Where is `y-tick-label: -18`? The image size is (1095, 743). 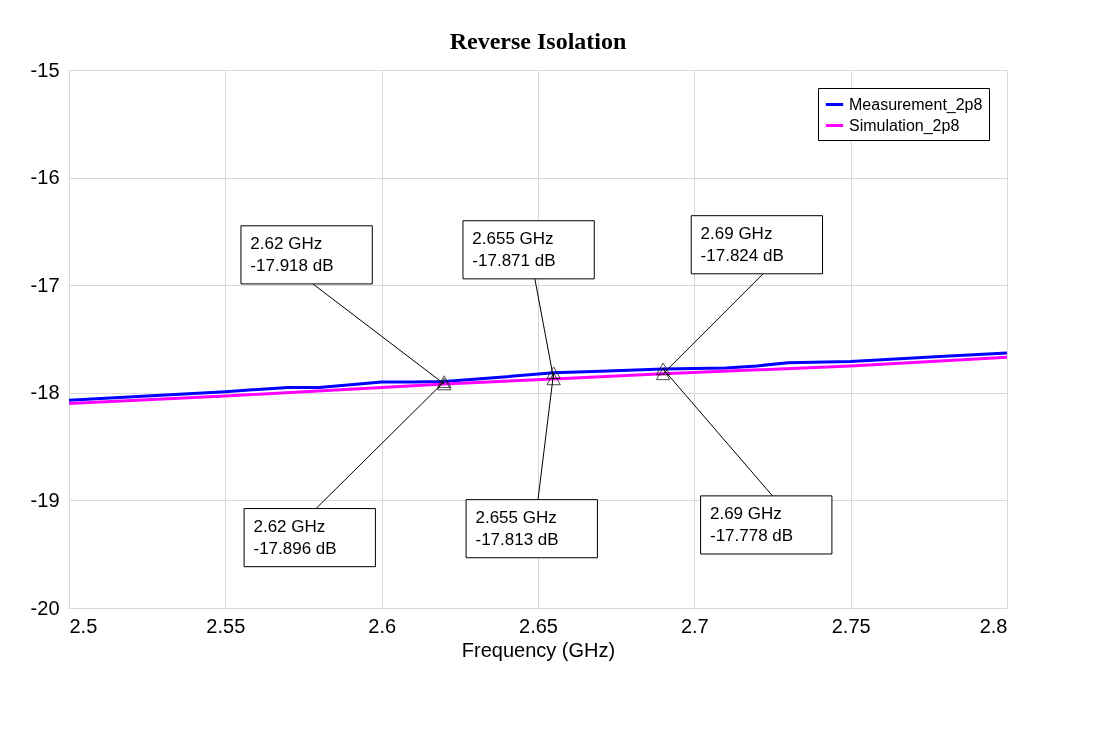
y-tick-label: -18 is located at coordinates (45, 392).